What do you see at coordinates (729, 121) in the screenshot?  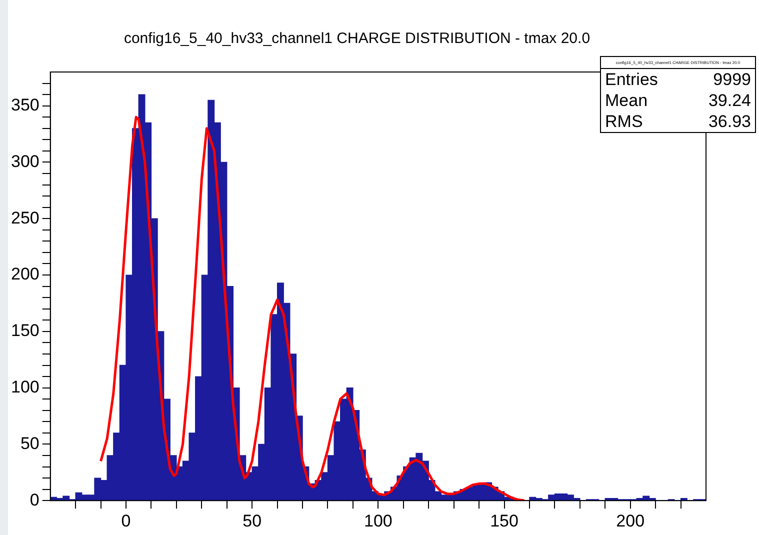 I see `text: 36.93` at bounding box center [729, 121].